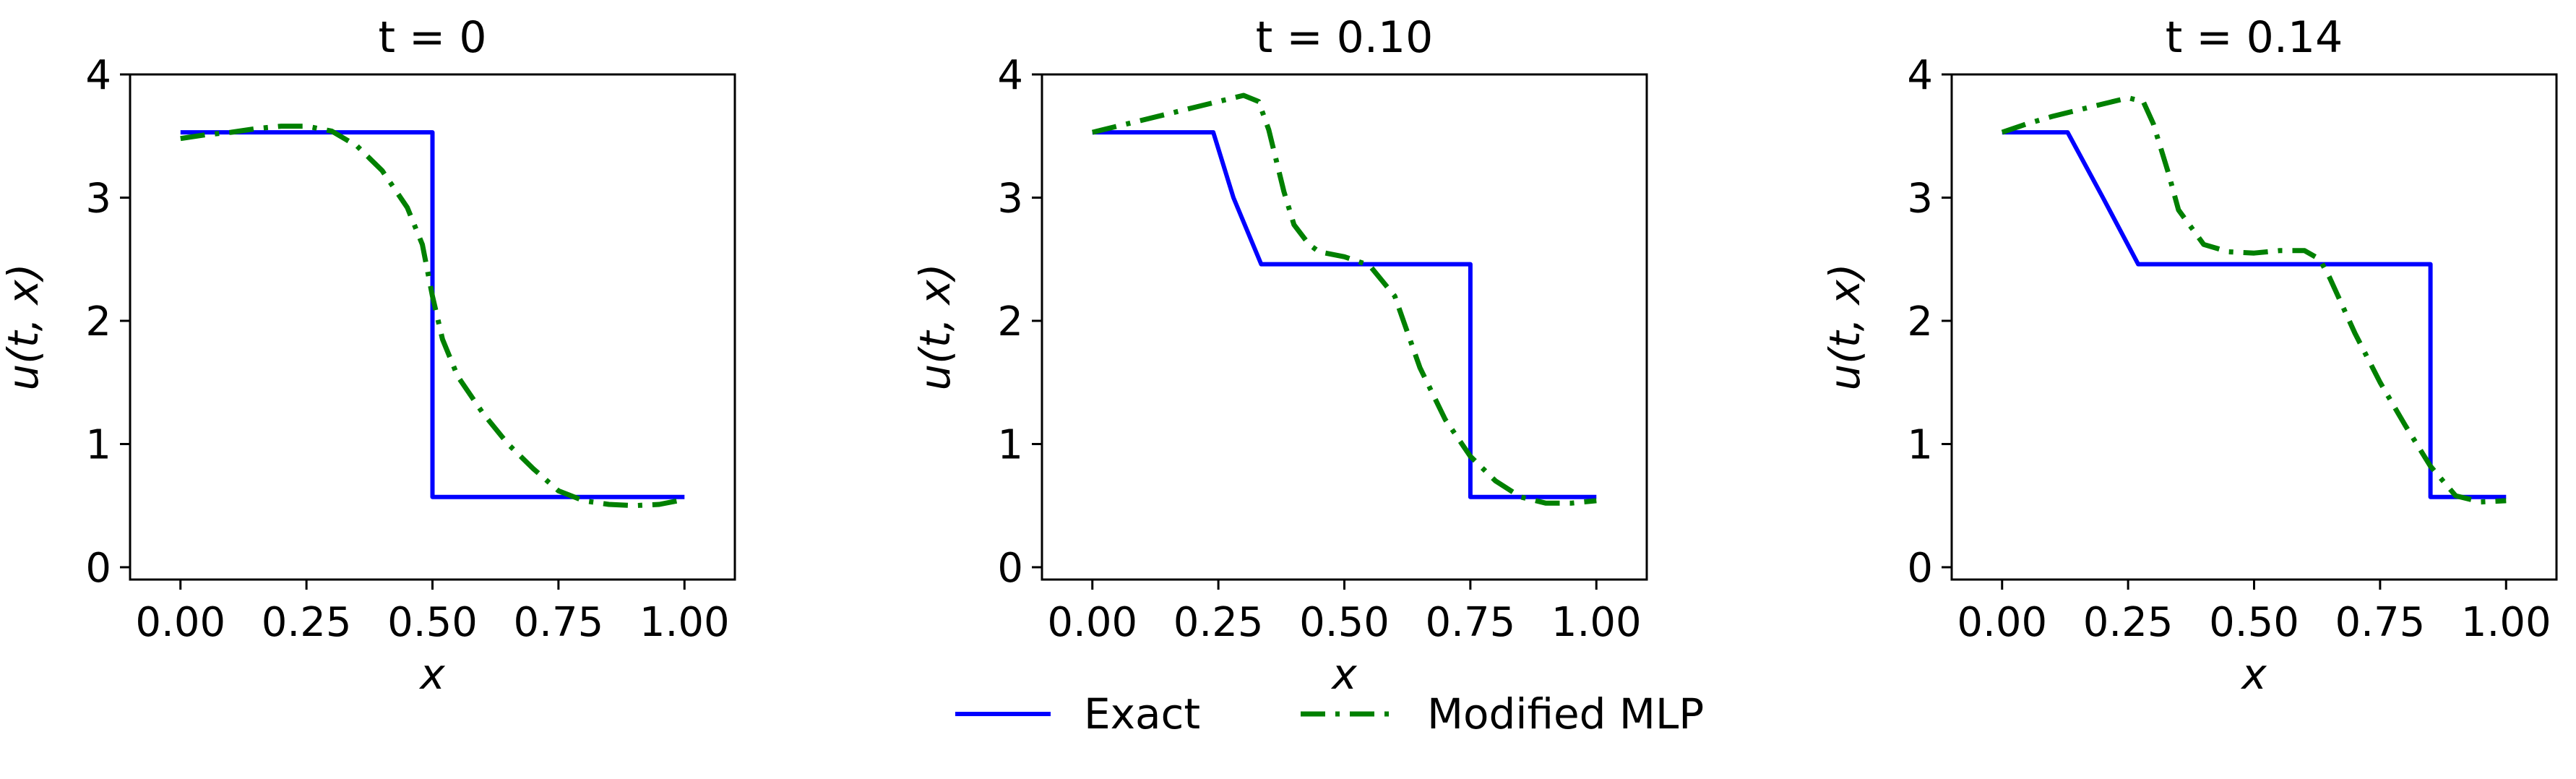 The image size is (2576, 779). What do you see at coordinates (1329, 714) in the screenshot?
I see `legend: Exact Modified MLP` at bounding box center [1329, 714].